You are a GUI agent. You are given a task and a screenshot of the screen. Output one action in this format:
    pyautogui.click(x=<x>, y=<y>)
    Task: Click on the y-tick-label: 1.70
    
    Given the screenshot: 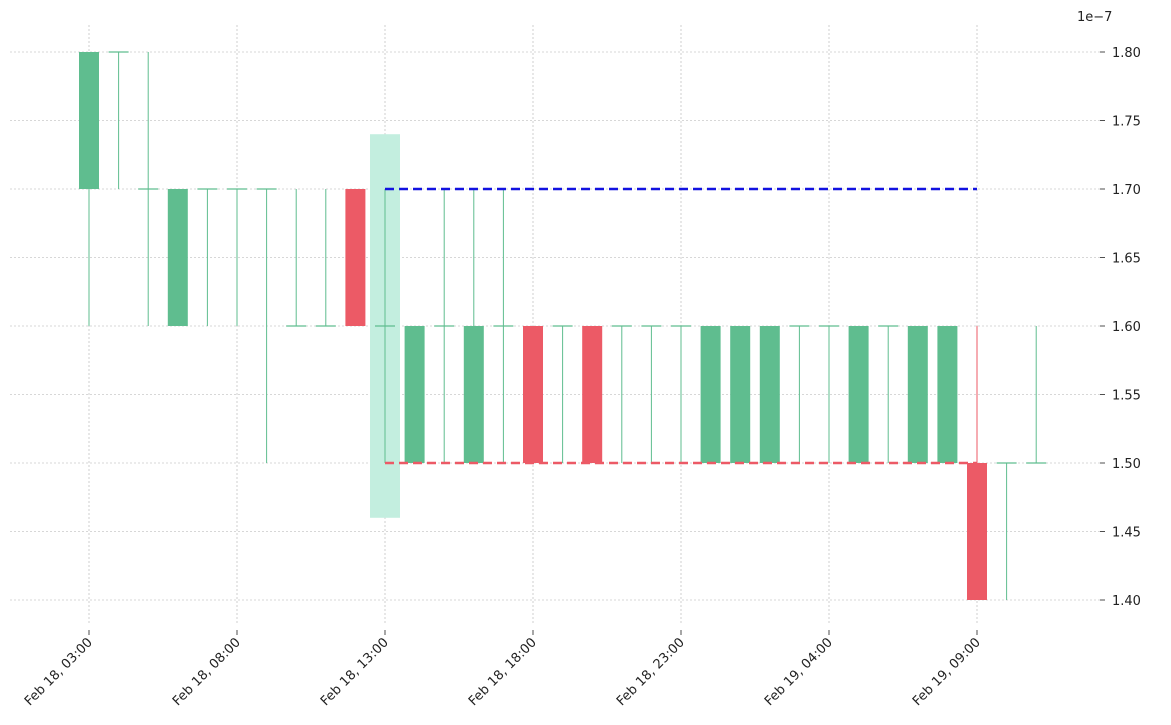 What is the action you would take?
    pyautogui.click(x=1126, y=190)
    